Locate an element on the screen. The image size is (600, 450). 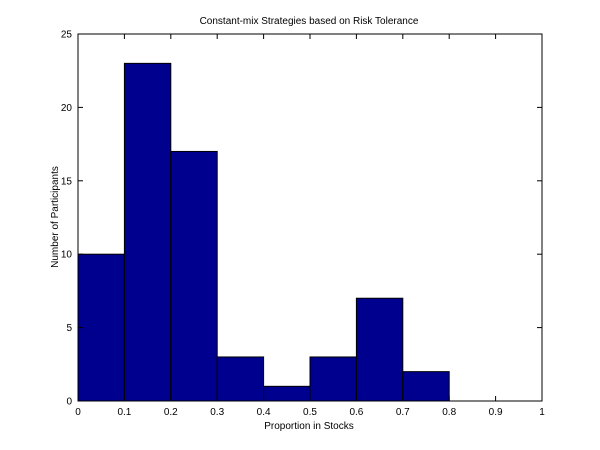
y-tick-label-2: 10 is located at coordinates (67, 255).